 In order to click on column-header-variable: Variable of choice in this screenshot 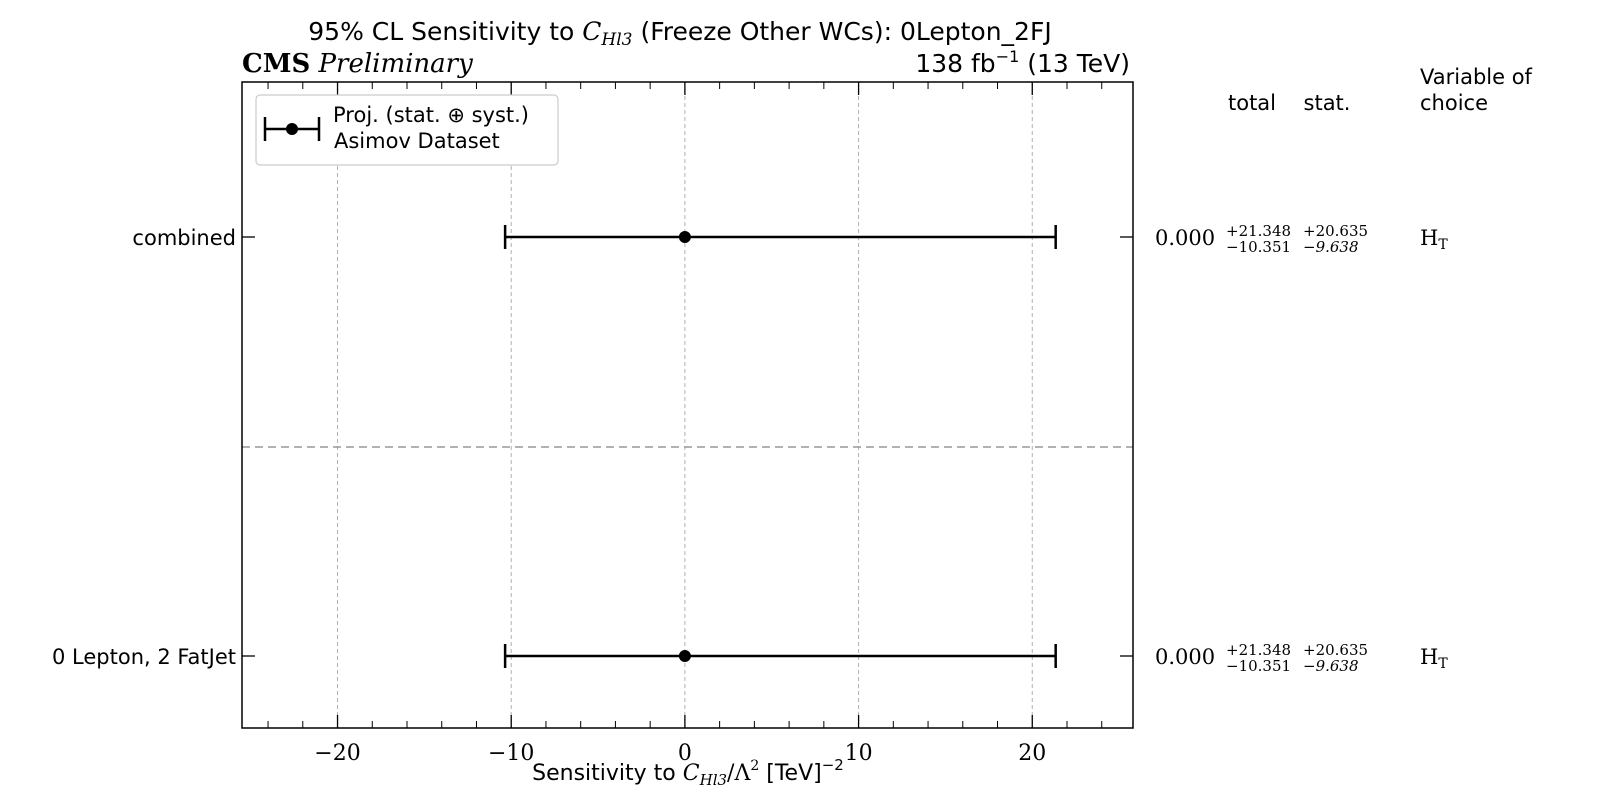, I will do `click(1476, 90)`.